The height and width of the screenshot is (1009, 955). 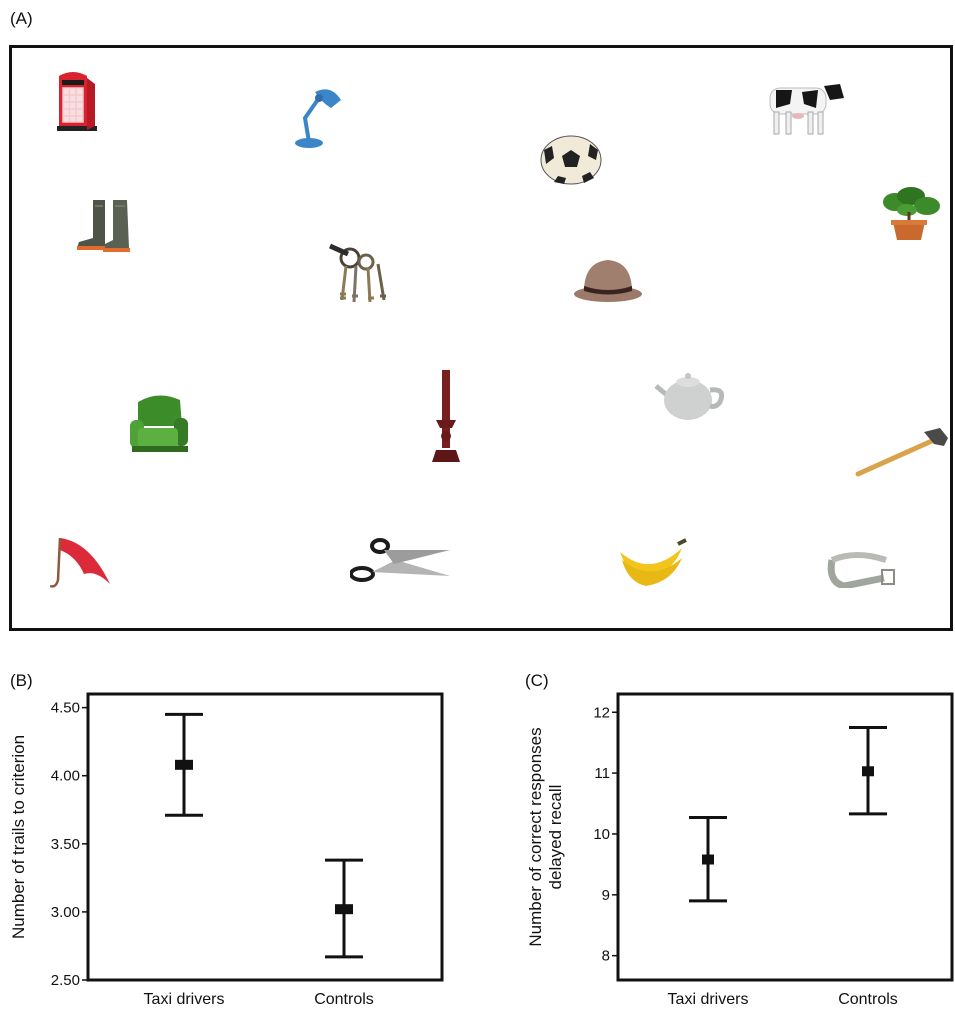 What do you see at coordinates (537, 680) in the screenshot?
I see `panel-c-label: (C)` at bounding box center [537, 680].